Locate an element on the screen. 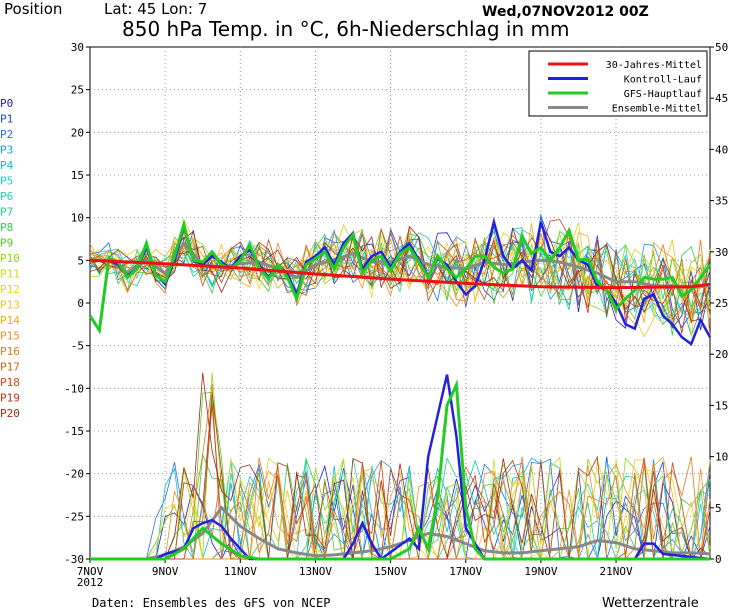 This screenshot has height=609, width=730. climate-mean-temp-line is located at coordinates (400, 274).